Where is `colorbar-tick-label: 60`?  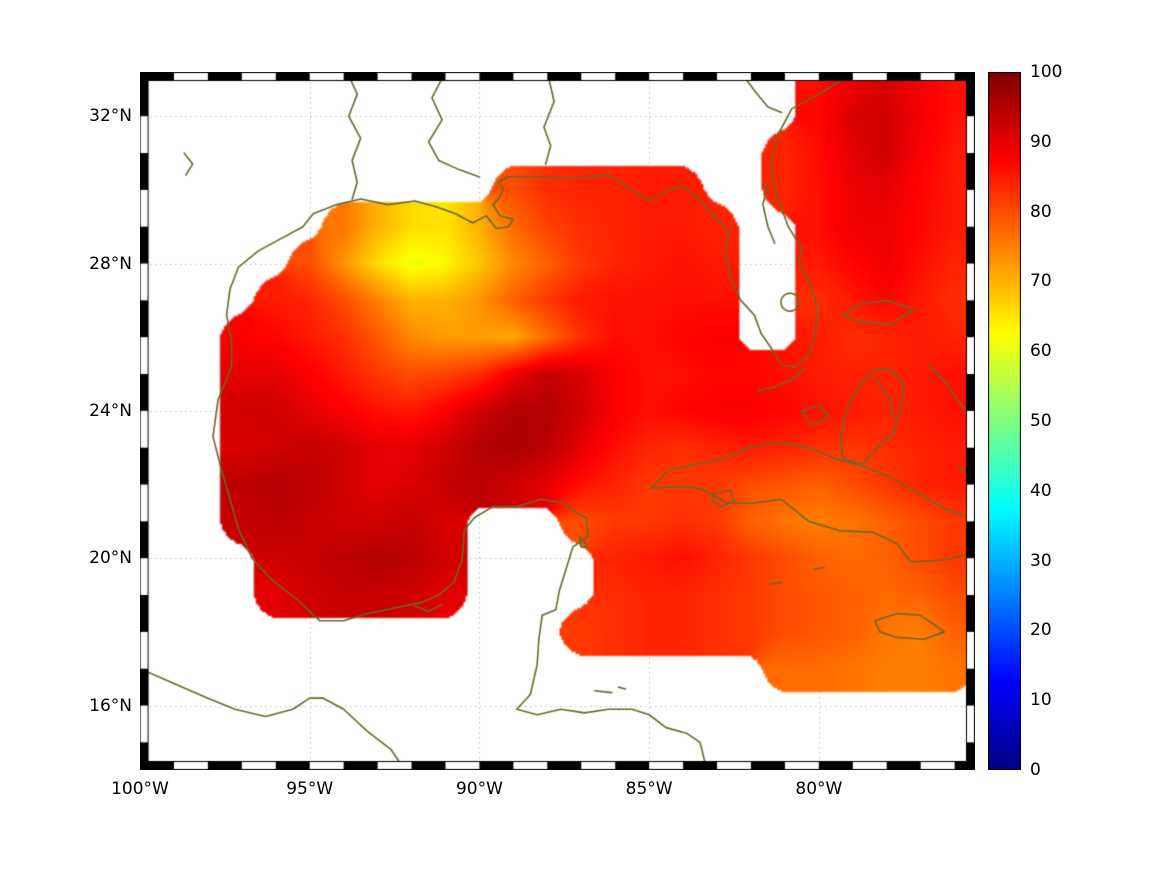
colorbar-tick-label: 60 is located at coordinates (1041, 351).